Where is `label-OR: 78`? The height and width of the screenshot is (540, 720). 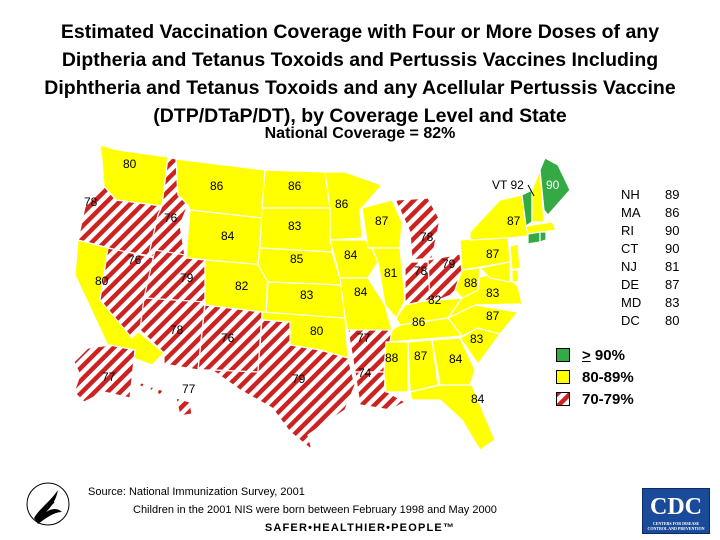 label-OR: 78 is located at coordinates (91, 202).